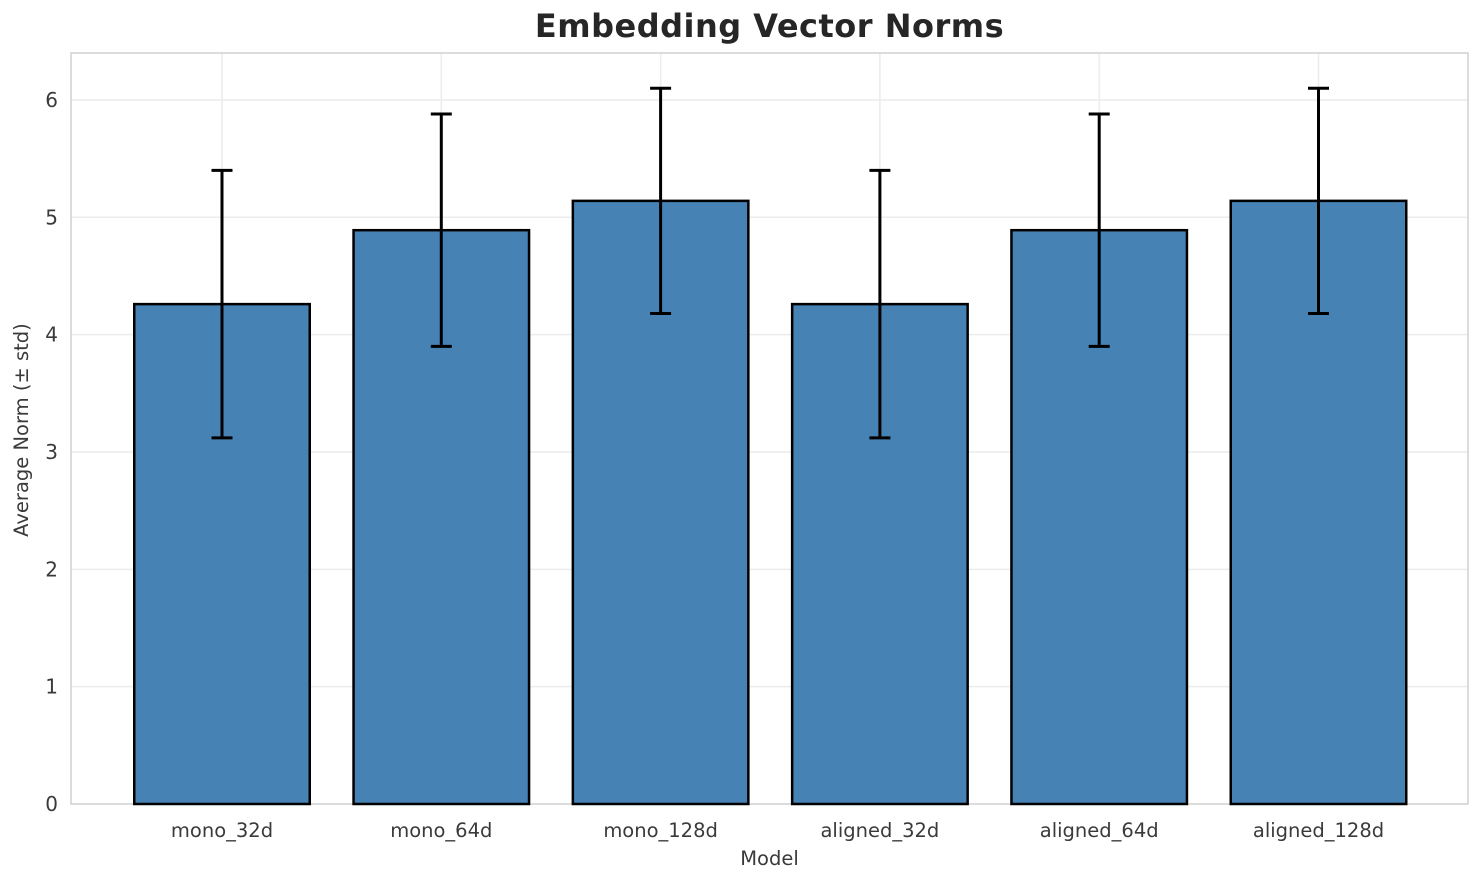 This screenshot has height=885, width=1484. Describe the element at coordinates (51, 804) in the screenshot. I see `y-tick-label: 0` at that location.